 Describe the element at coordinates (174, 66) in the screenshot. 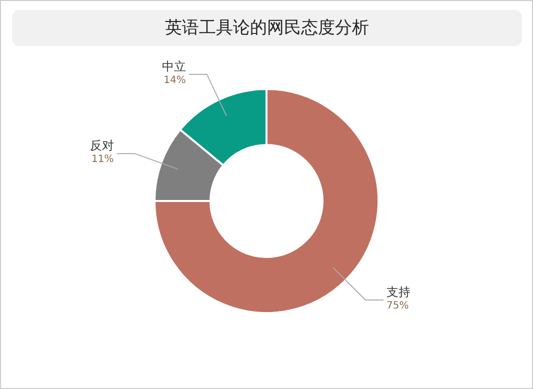

I see `slice-label: 中立` at that location.